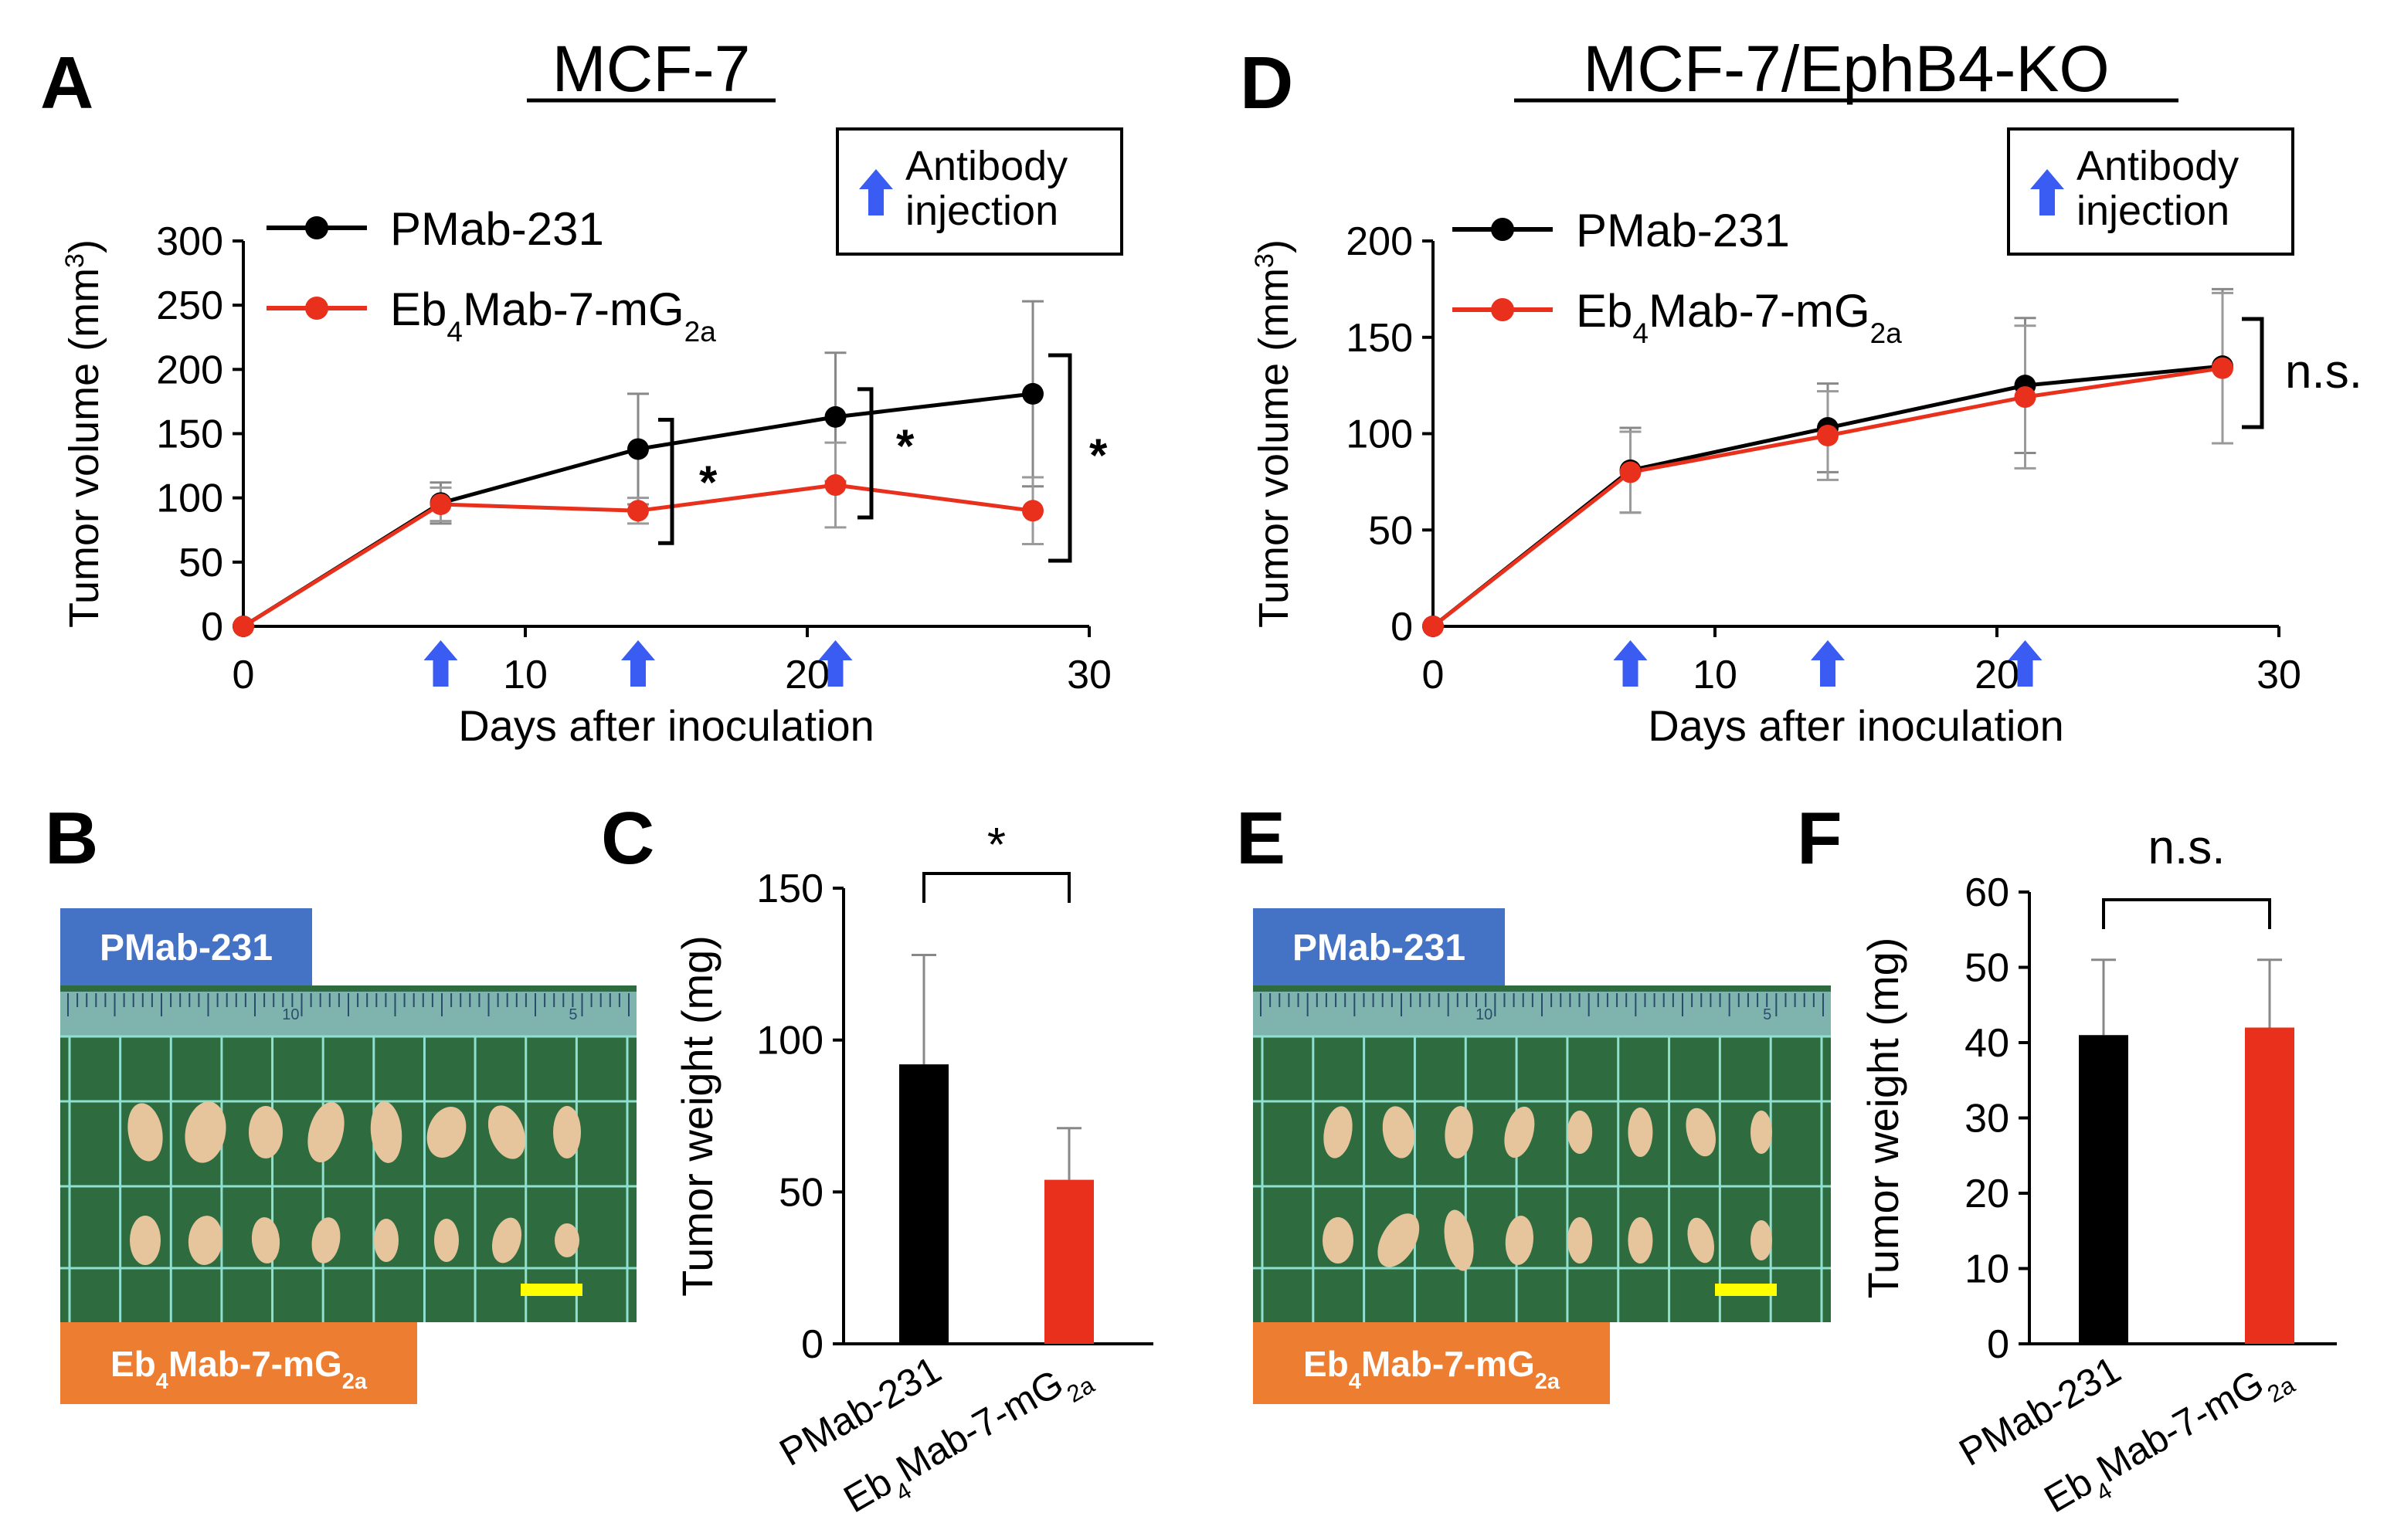 The image size is (2394, 1540). I want to click on legend-box-line2: injection, so click(981, 211).